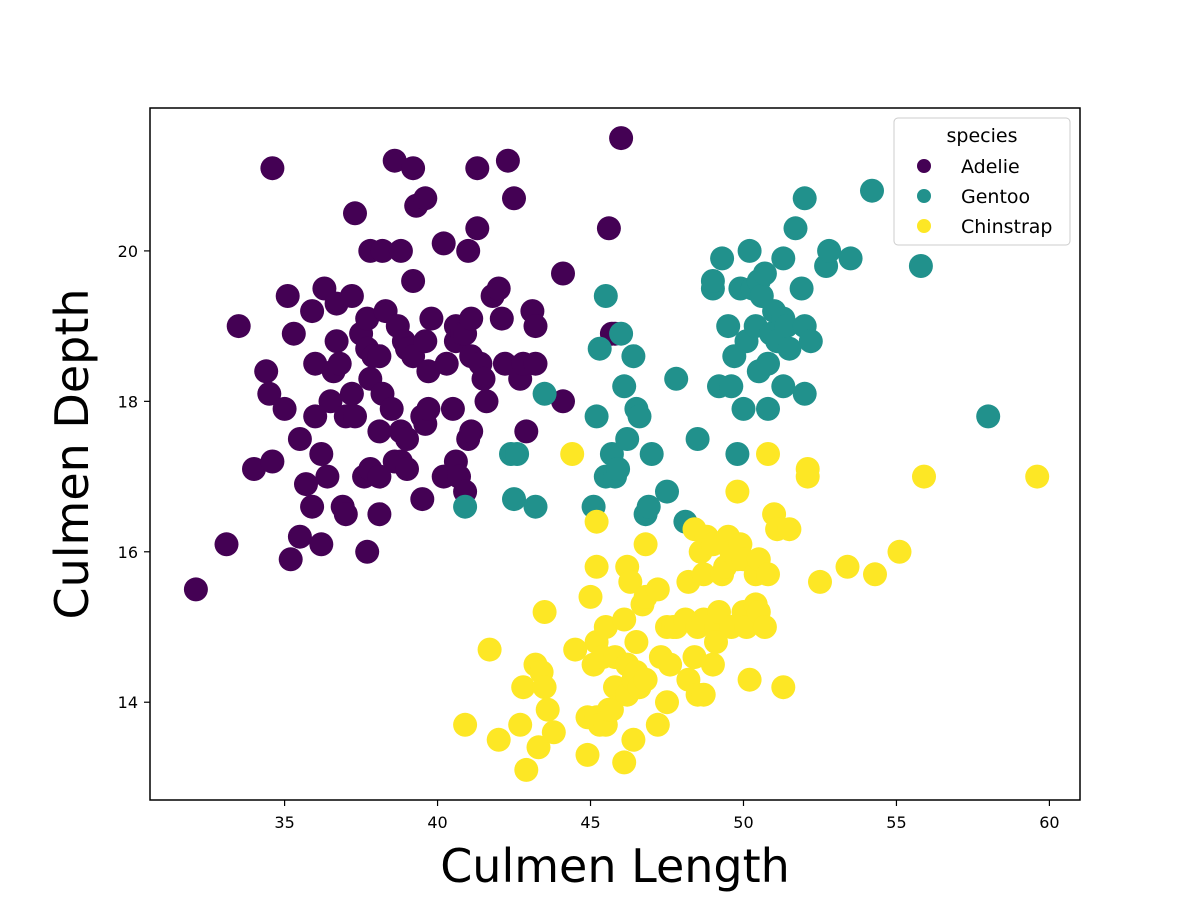  What do you see at coordinates (896, 822) in the screenshot?
I see `x-tick-label-55: 55` at bounding box center [896, 822].